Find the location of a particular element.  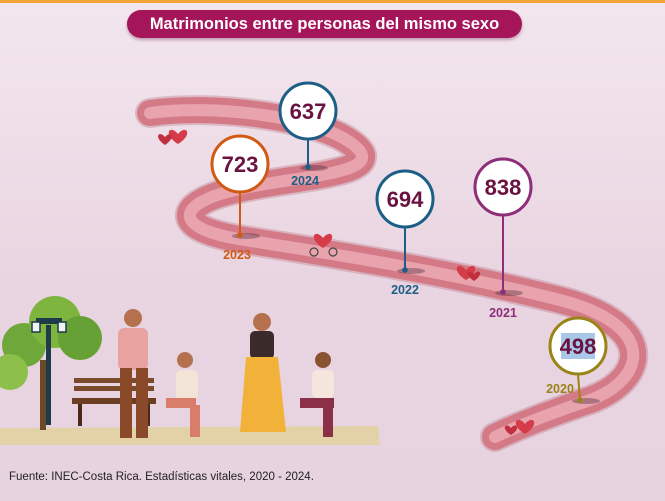

data-label-2023: 723 is located at coordinates (240, 164).